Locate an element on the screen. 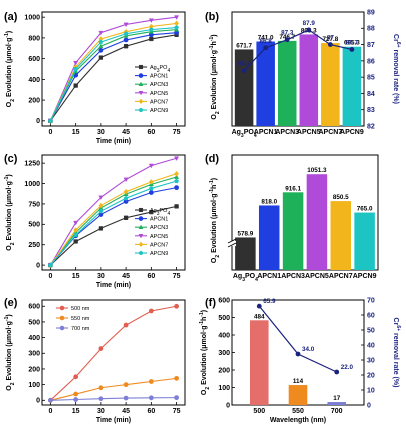 The height and width of the screenshot is (430, 406). series-line-APCN9 is located at coordinates (113, 74).